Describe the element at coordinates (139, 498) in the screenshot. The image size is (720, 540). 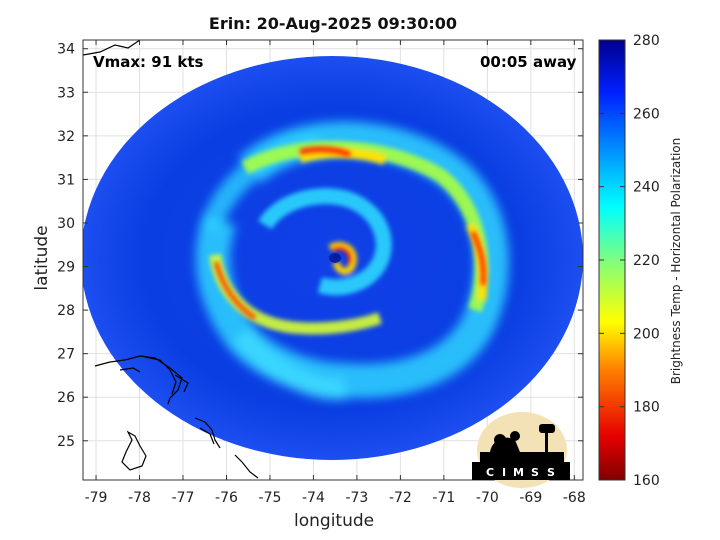
I see `x-tick-label: -78` at that location.